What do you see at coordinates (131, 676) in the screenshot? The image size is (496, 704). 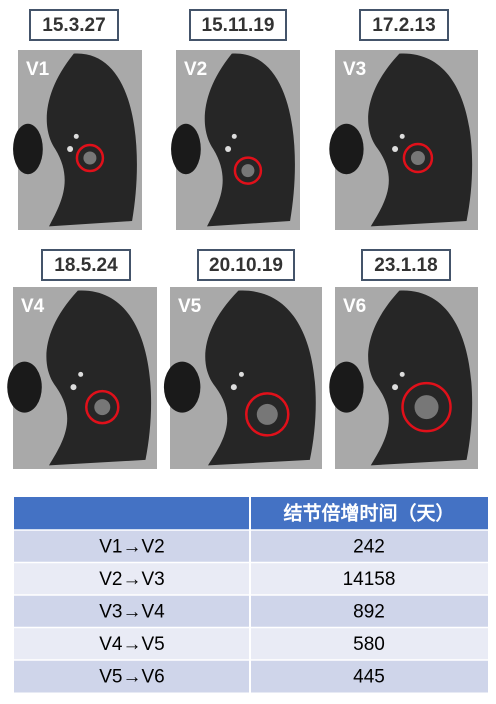 I see `table-cell: V5→V6` at bounding box center [131, 676].